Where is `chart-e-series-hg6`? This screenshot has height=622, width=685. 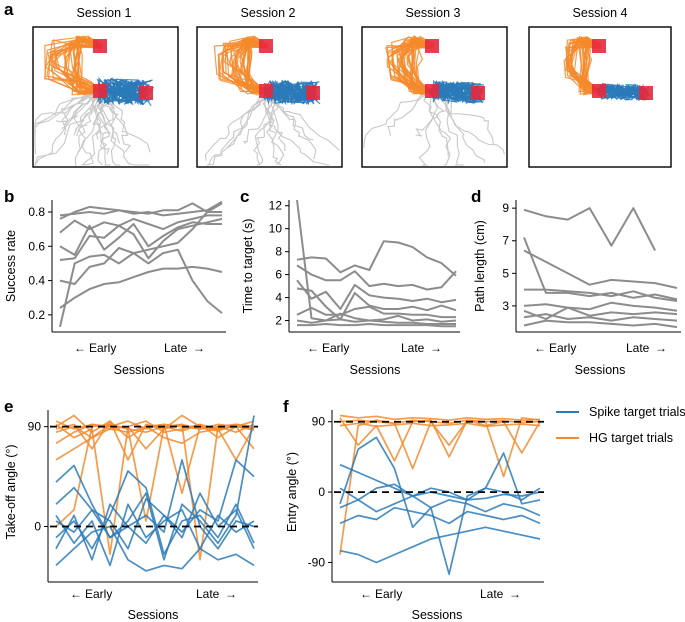
chart-e-series-hg6 is located at coordinates (155, 457).